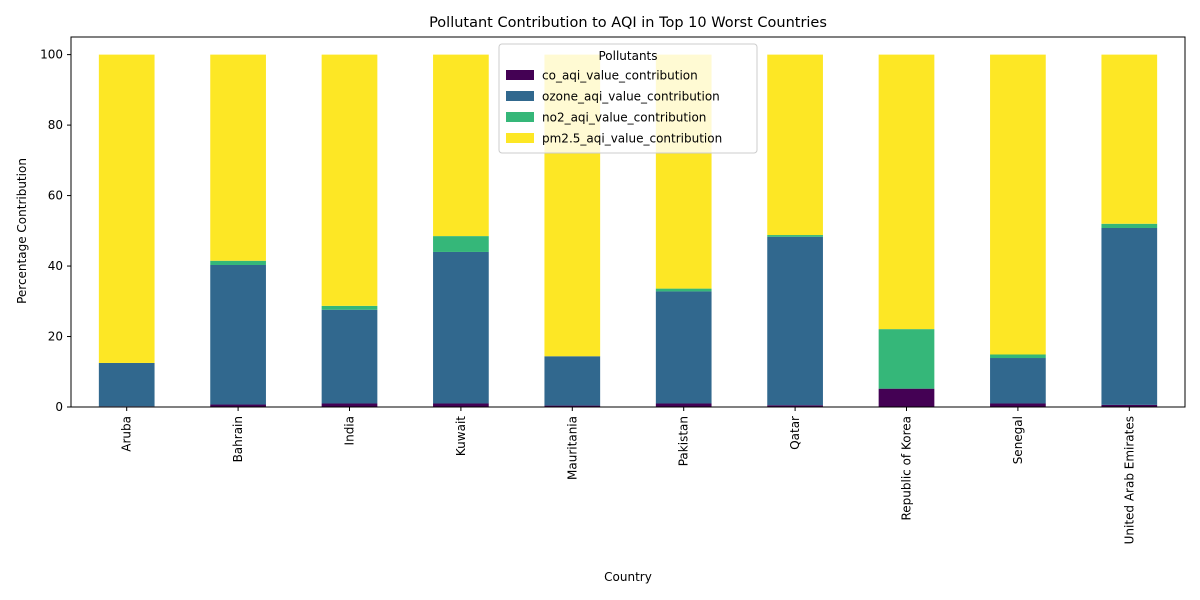 This screenshot has height=600, width=1200. What do you see at coordinates (628, 577) in the screenshot?
I see `x-axis-label: Country` at bounding box center [628, 577].